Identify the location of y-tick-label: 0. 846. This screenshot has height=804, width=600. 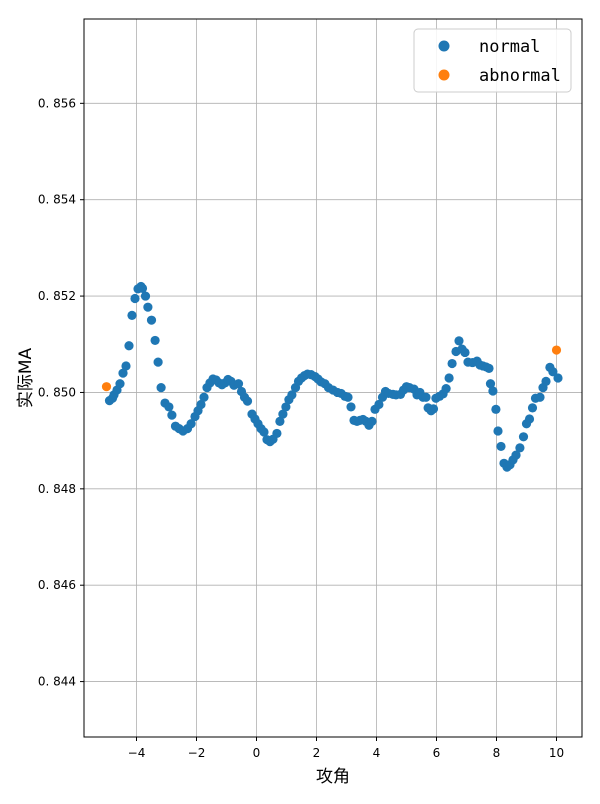
(57, 585).